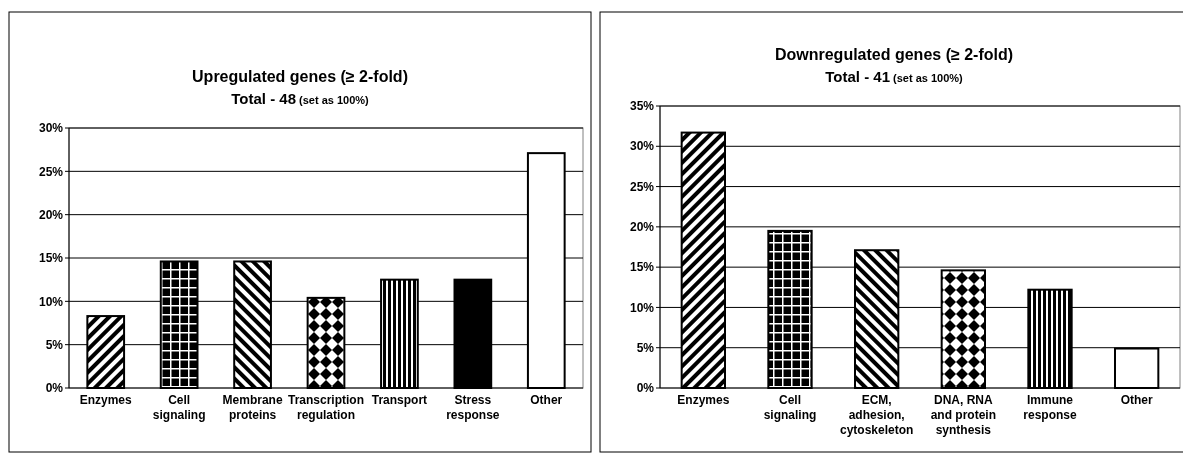  What do you see at coordinates (1050, 407) in the screenshot?
I see `x-tick-label: Immune response` at bounding box center [1050, 407].